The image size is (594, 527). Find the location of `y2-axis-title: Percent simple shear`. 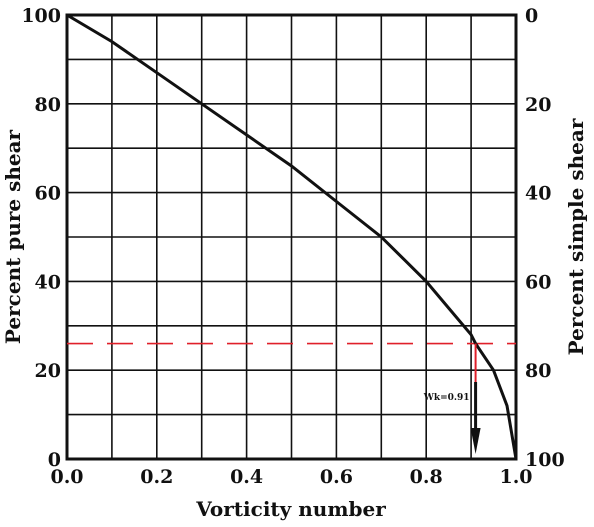

y2-axis-title: Percent simple shear is located at coordinates (576, 236).